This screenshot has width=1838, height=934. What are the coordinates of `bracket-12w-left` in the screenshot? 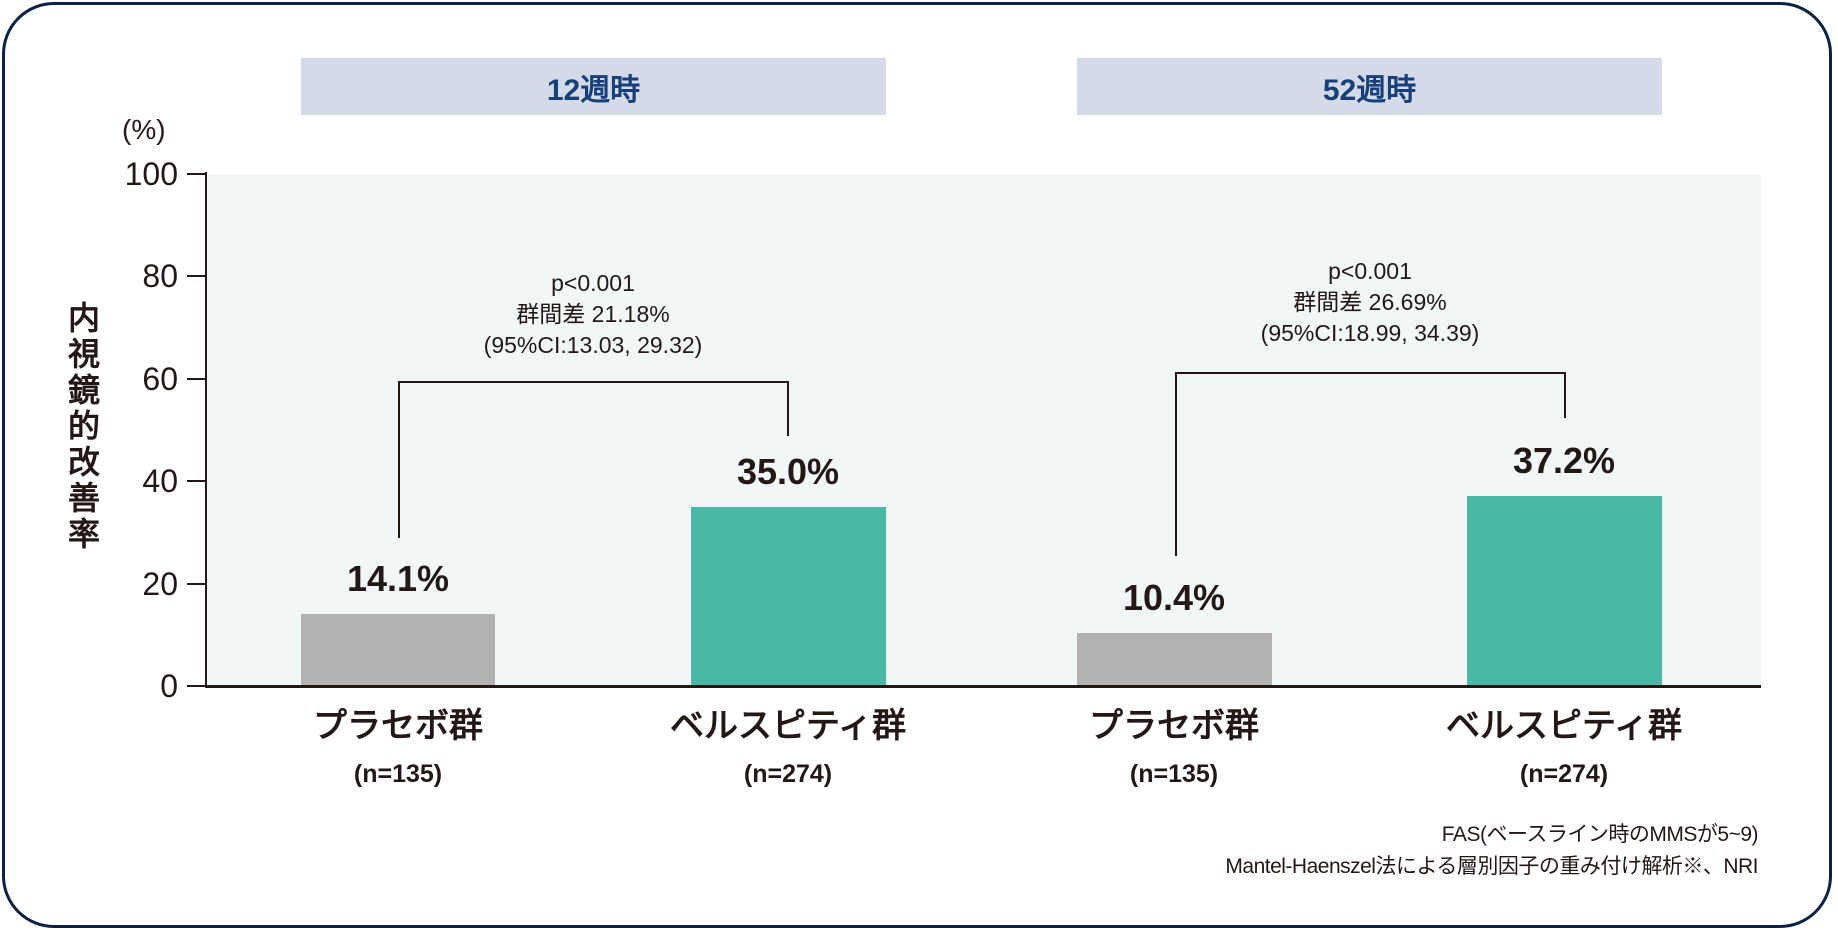 It's located at (399, 459).